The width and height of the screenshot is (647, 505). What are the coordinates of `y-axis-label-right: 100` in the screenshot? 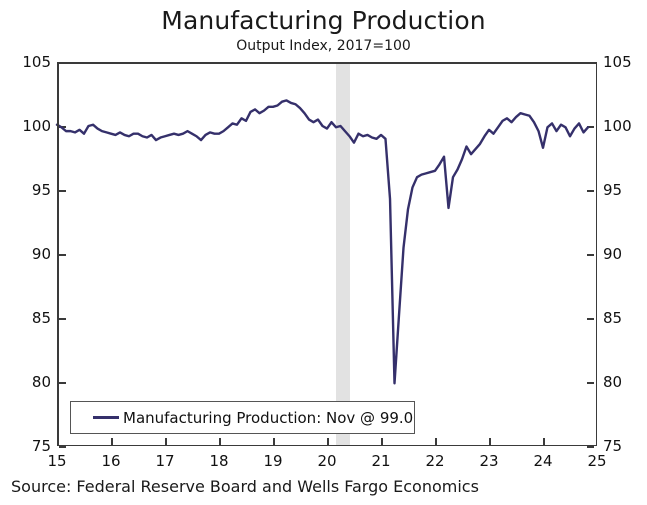 It's located at (617, 126).